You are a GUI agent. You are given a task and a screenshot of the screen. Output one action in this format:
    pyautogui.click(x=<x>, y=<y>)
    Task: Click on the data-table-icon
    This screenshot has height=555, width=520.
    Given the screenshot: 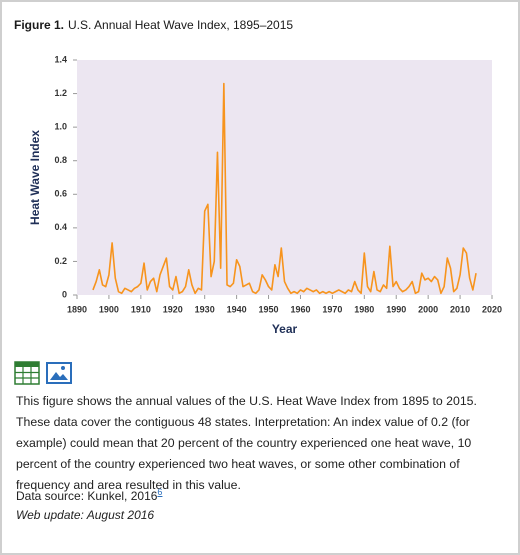 What is the action you would take?
    pyautogui.click(x=27, y=373)
    